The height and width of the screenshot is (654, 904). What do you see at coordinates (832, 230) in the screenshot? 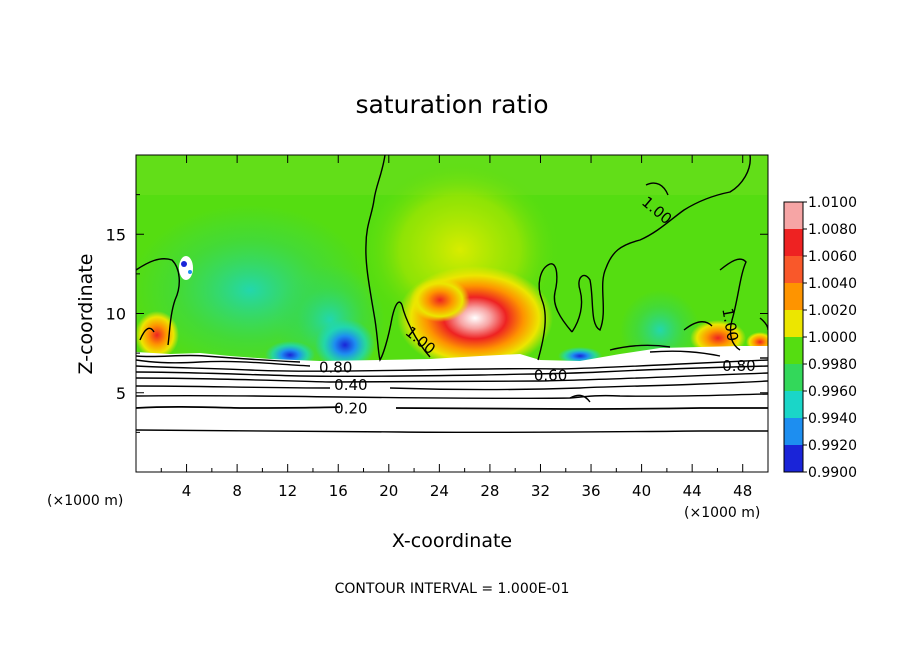
I see `colorbar-label: 1.0080` at bounding box center [832, 230].